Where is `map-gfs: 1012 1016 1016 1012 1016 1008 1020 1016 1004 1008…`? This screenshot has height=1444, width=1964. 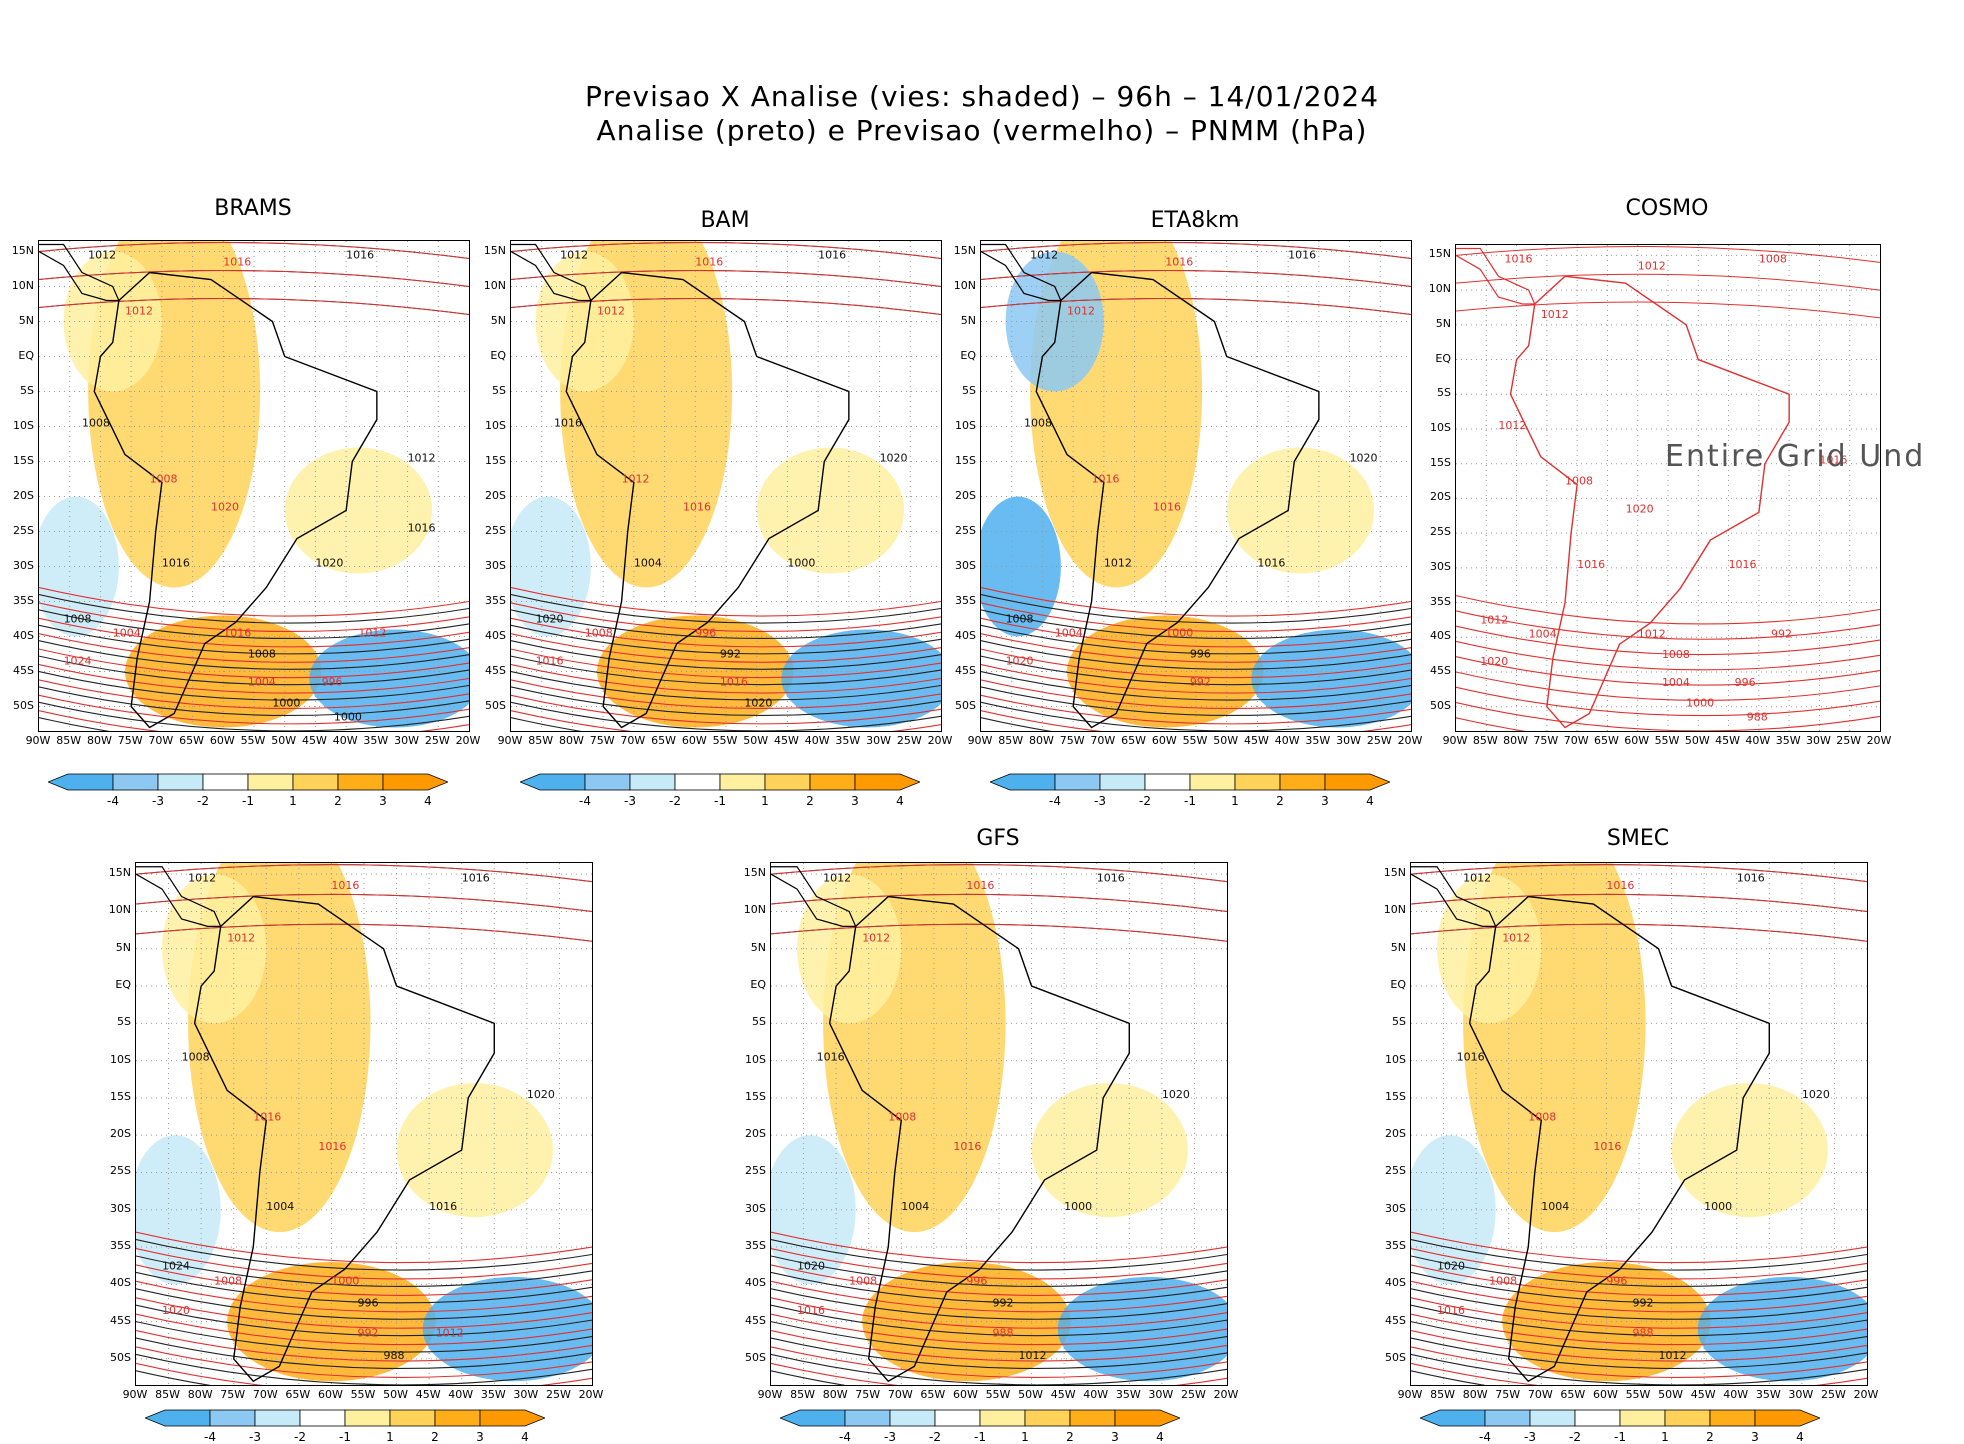
map-gfs: 1012 1016 1016 1012 1016 1008 1020 1016 1004 1008… is located at coordinates (999, 1124).